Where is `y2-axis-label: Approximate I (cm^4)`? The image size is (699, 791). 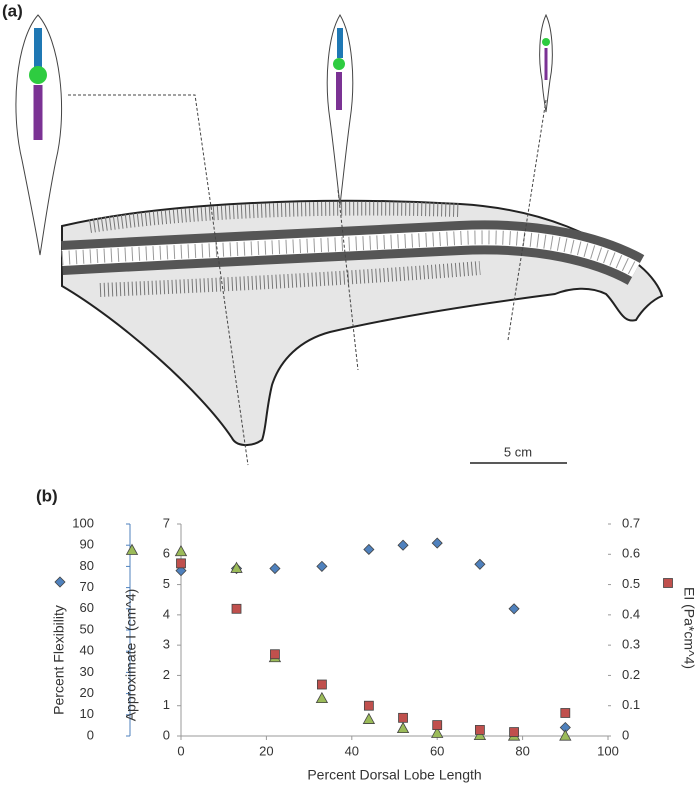 y2-axis-label: Approximate I (cm^4) is located at coordinates (131, 655).